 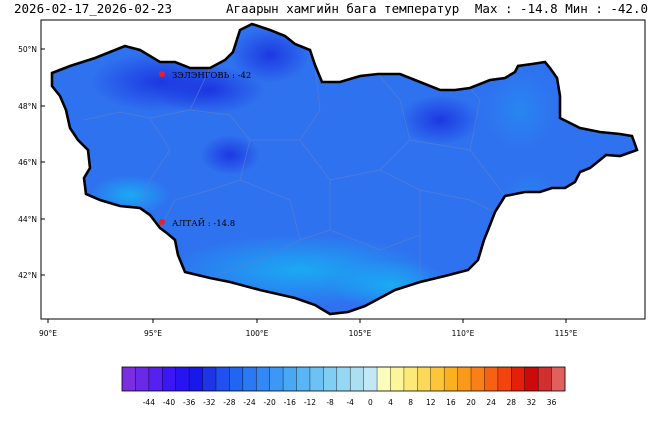 I want to click on colorbar-tick-label: 16, so click(x=451, y=402).